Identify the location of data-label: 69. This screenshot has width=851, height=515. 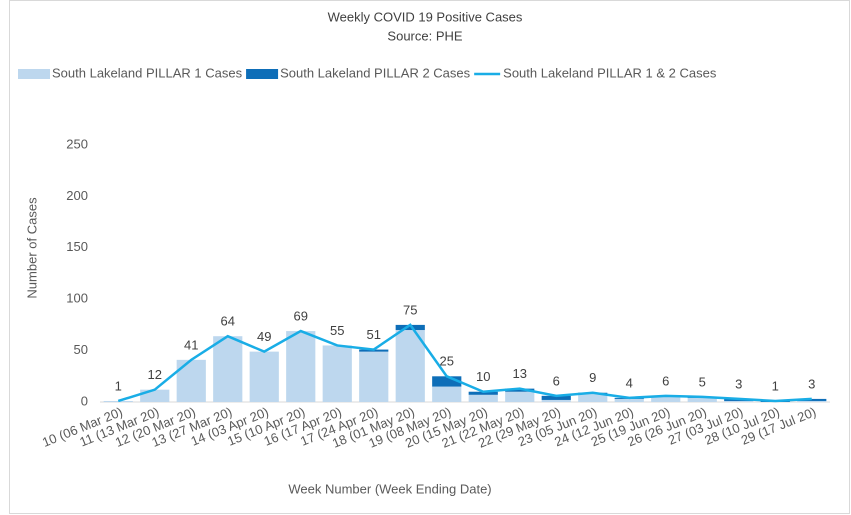
(301, 316).